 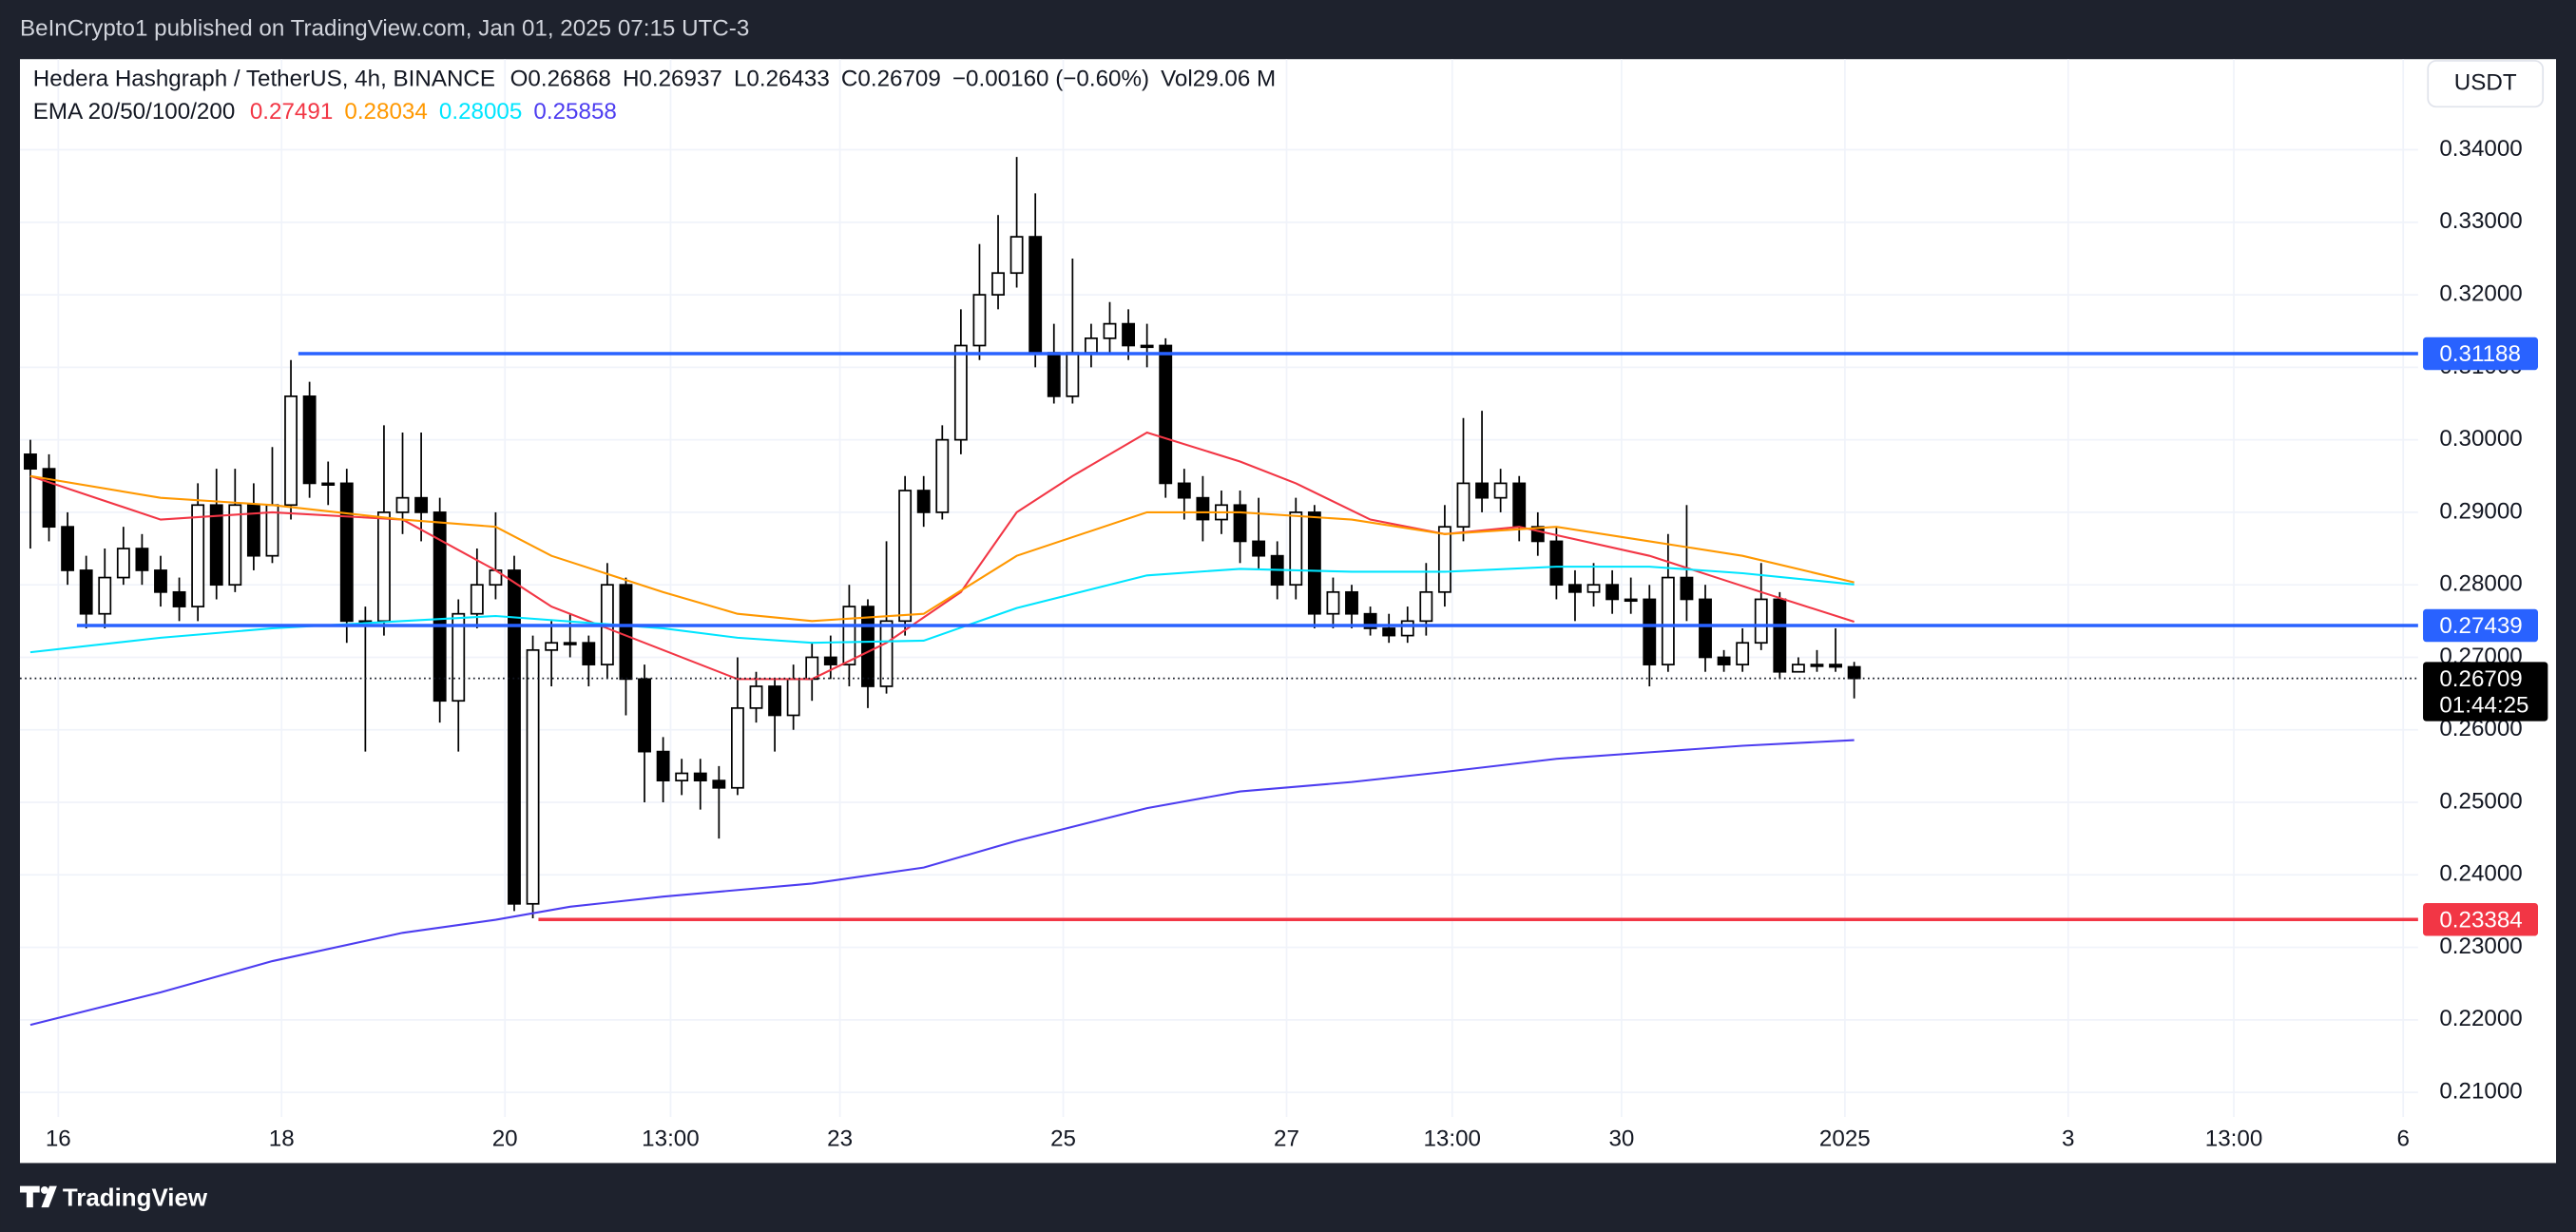 I want to click on ohlc-value: 0.26709, so click(x=899, y=79).